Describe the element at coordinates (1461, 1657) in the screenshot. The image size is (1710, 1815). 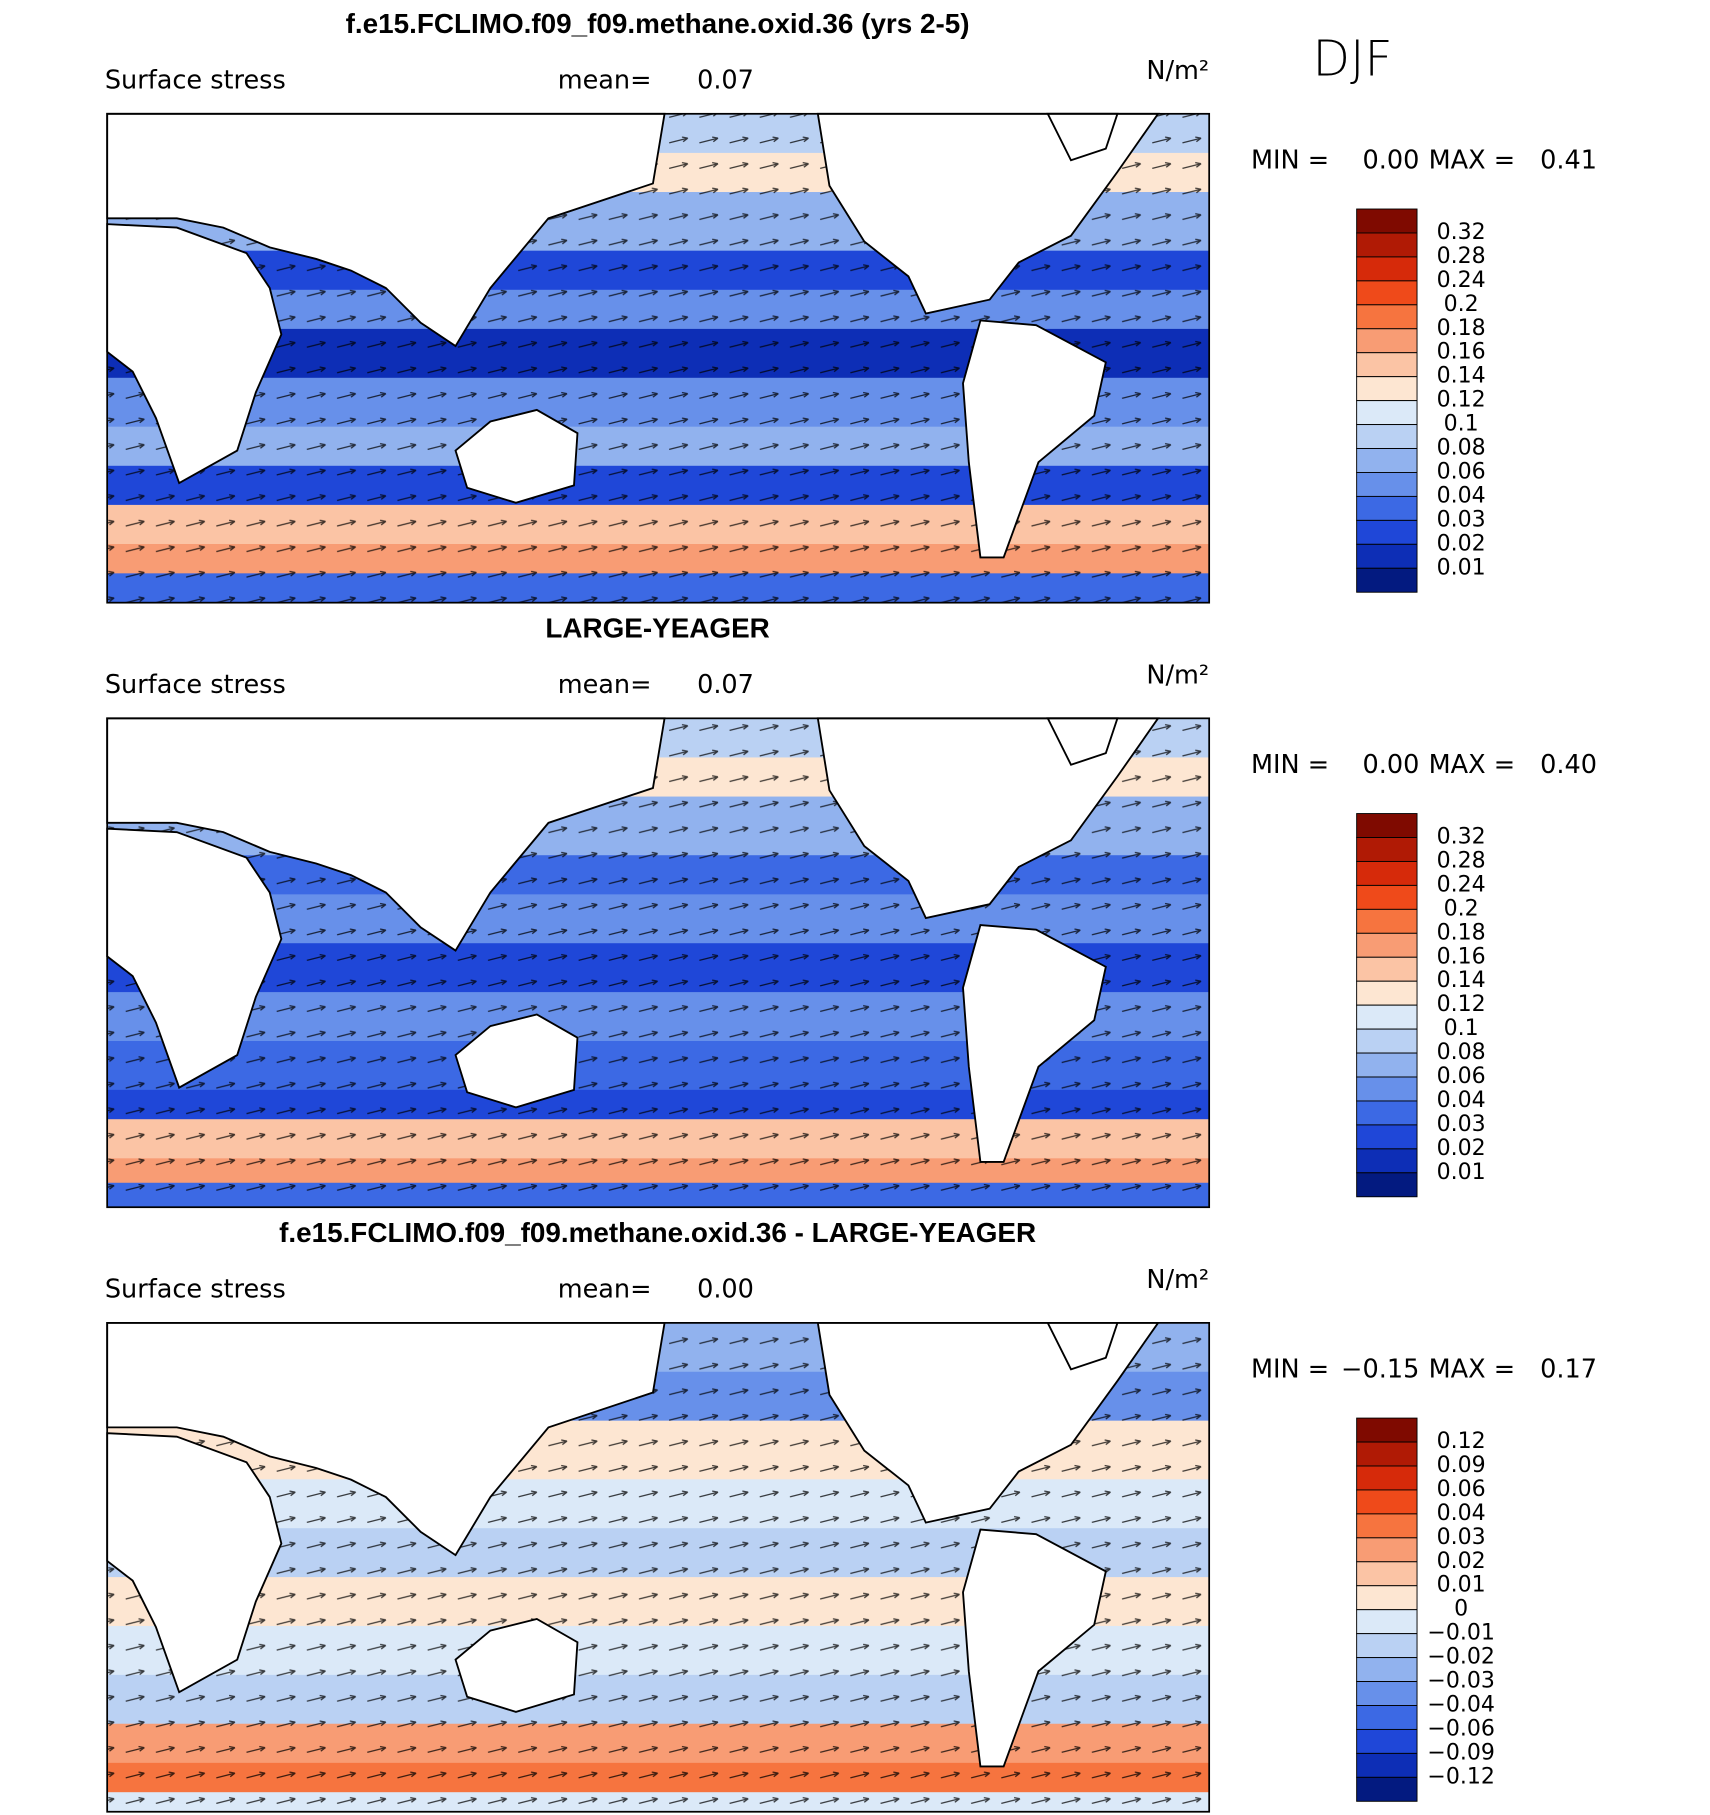
I see `colorbar-label: −0.02` at that location.